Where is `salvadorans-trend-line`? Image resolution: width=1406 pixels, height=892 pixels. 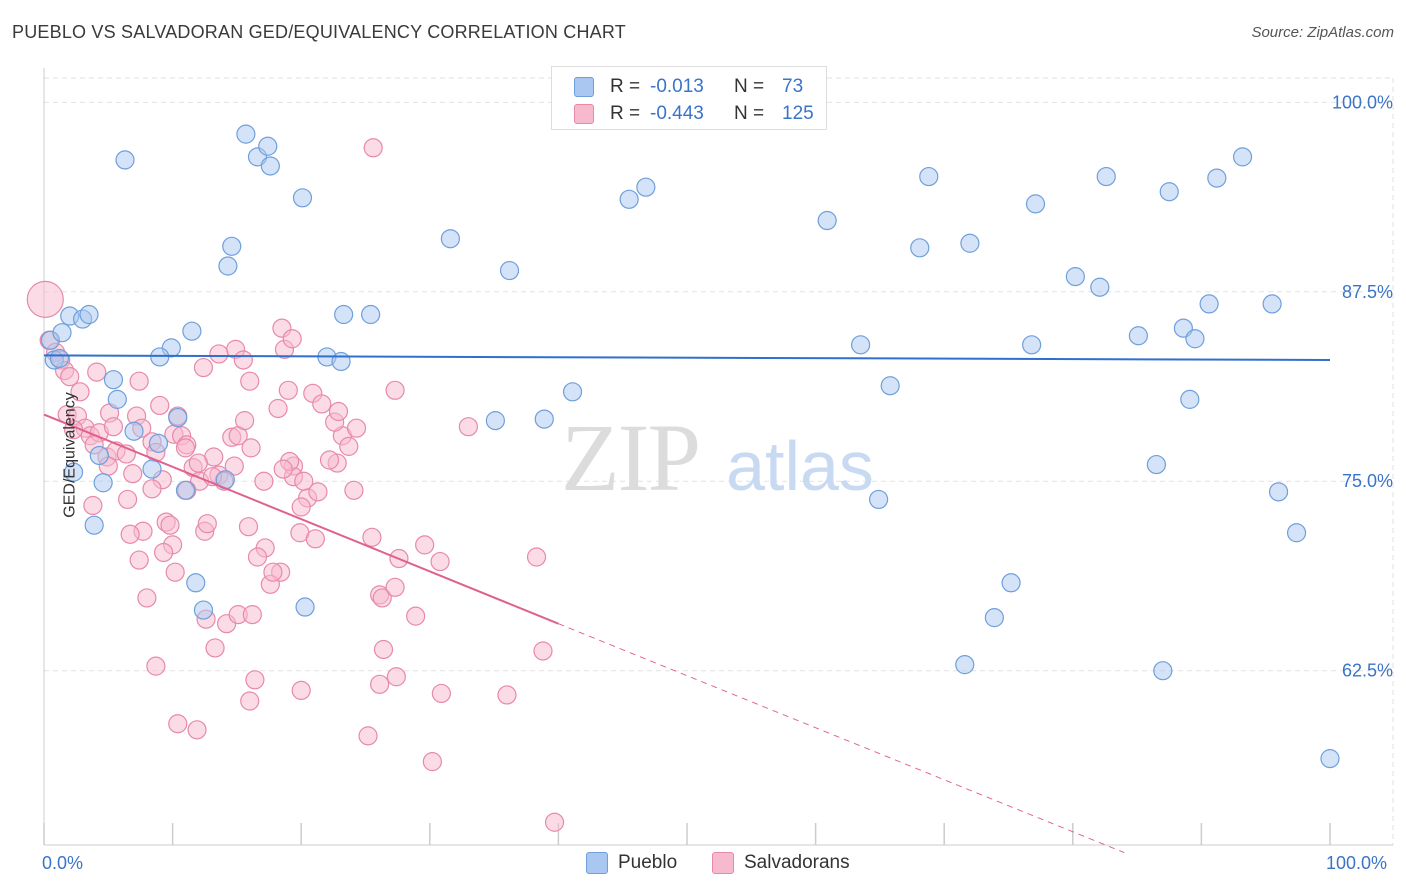
salvadorans-trend-line is located at coordinates (301, 519).